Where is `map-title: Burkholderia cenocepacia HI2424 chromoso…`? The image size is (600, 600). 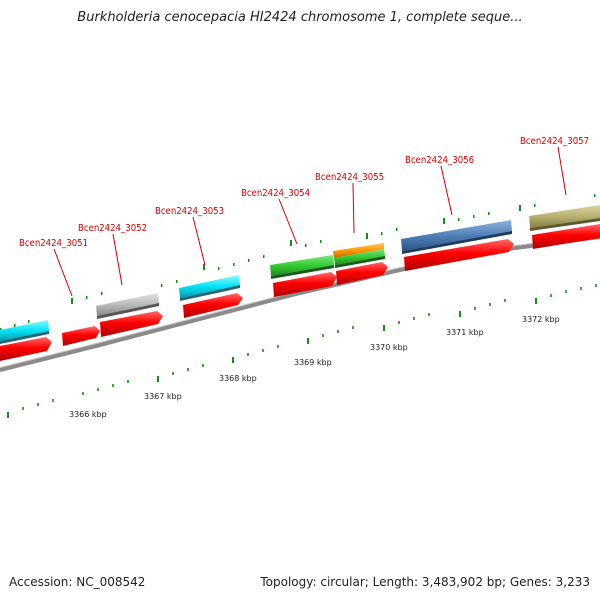
map-title: Burkholderia cenocepacia HI2424 chromoso… is located at coordinates (300, 17).